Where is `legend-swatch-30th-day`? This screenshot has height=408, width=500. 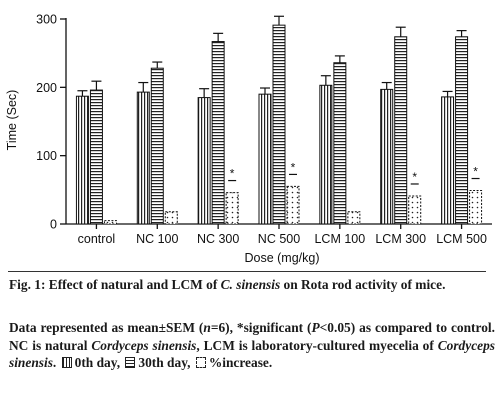 legend-swatch-30th-day is located at coordinates (130, 363).